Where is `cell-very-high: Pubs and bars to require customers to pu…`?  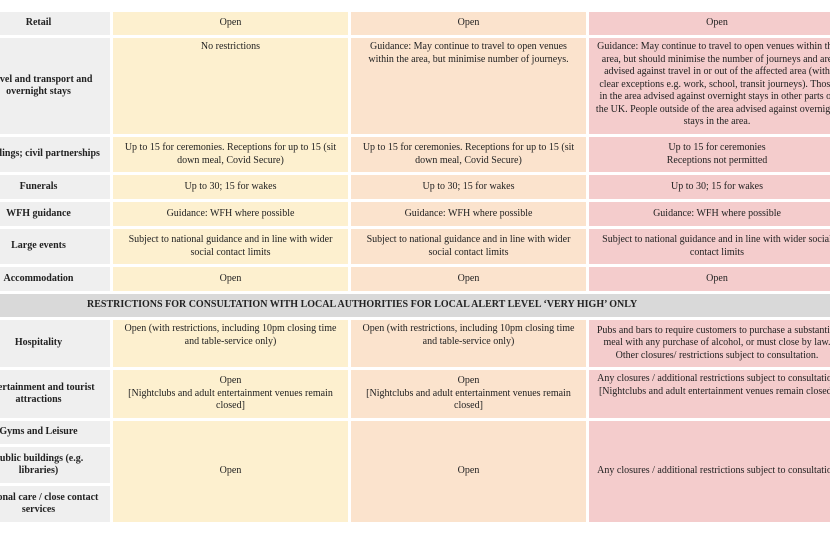
cell-very-high: Pubs and bars to require customers to pu… is located at coordinates (709, 343).